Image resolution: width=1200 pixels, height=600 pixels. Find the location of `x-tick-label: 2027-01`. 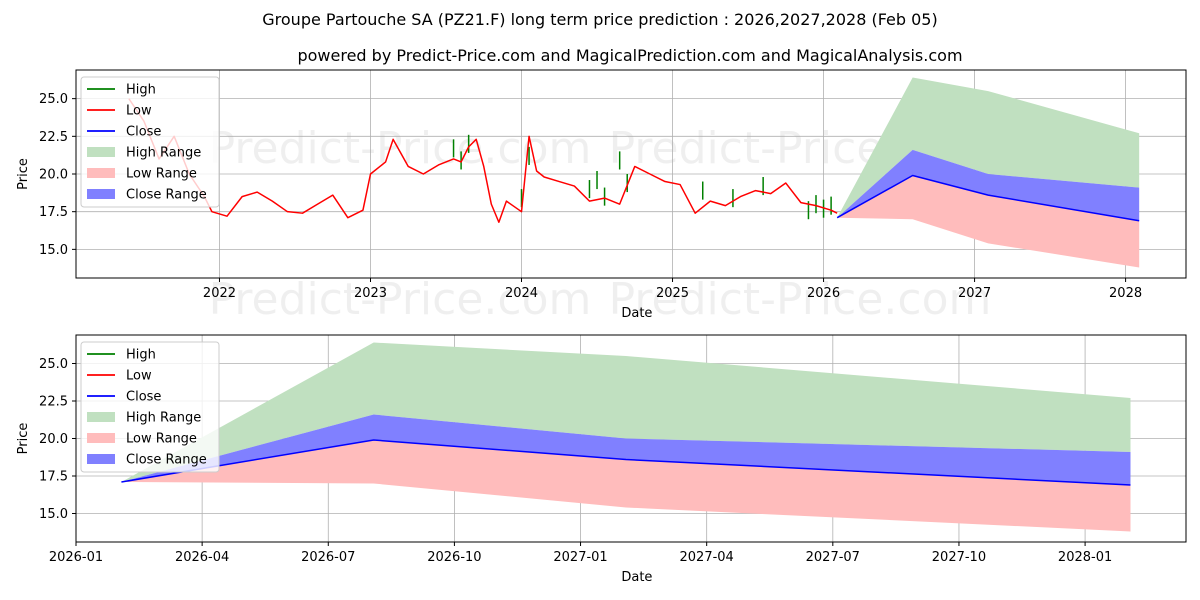

x-tick-label: 2027-01 is located at coordinates (580, 557).